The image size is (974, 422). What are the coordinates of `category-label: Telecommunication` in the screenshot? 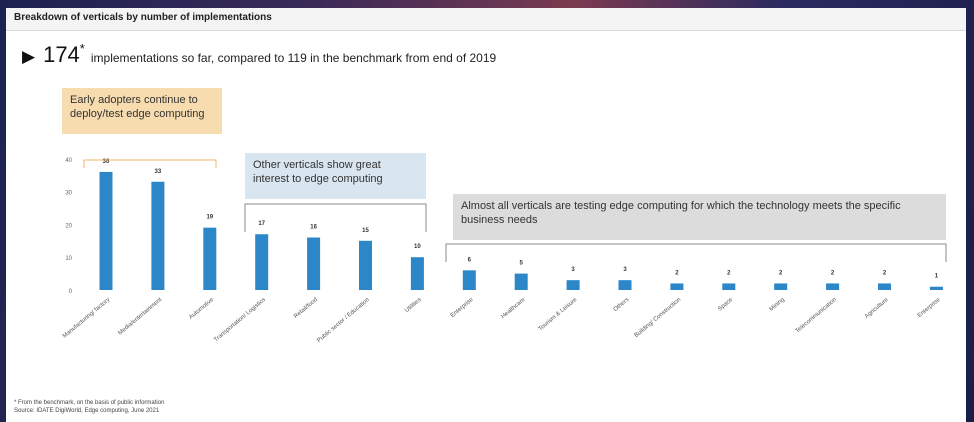 It's located at (816, 316).